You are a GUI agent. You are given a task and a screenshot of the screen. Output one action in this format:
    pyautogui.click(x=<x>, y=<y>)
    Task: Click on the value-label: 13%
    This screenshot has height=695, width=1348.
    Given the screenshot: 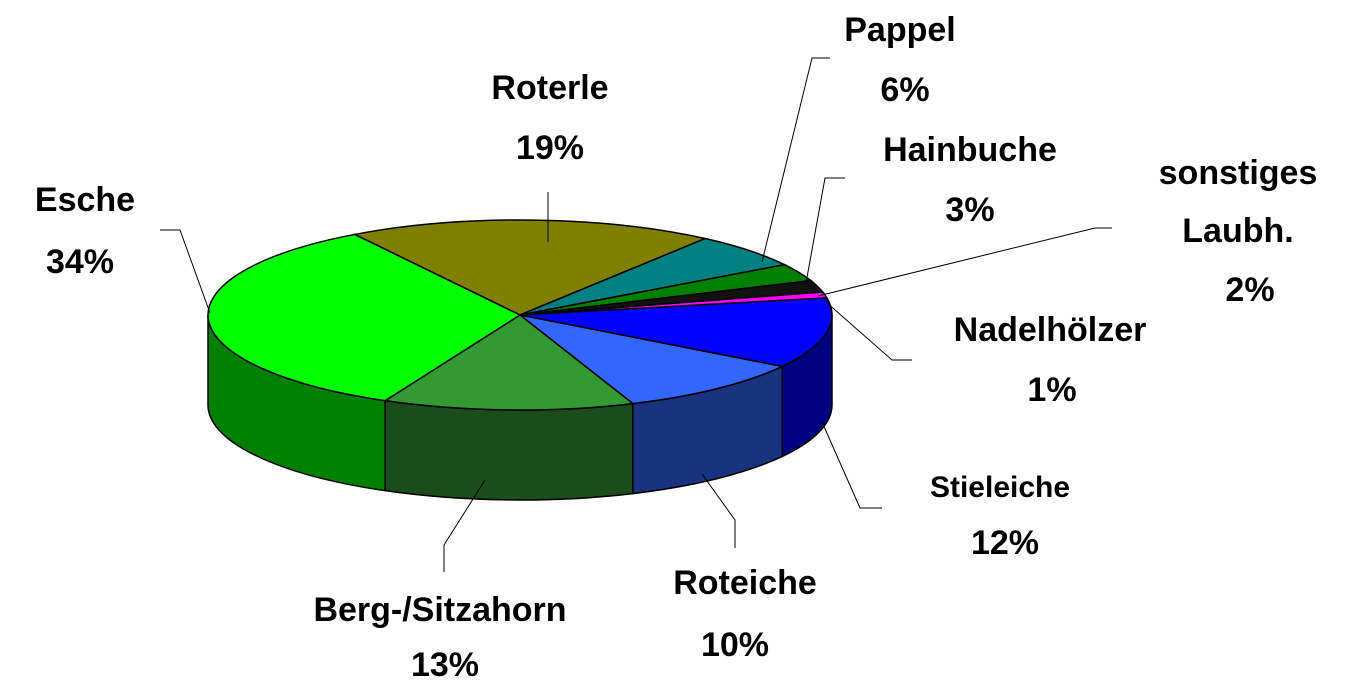 What is the action you would take?
    pyautogui.click(x=445, y=665)
    